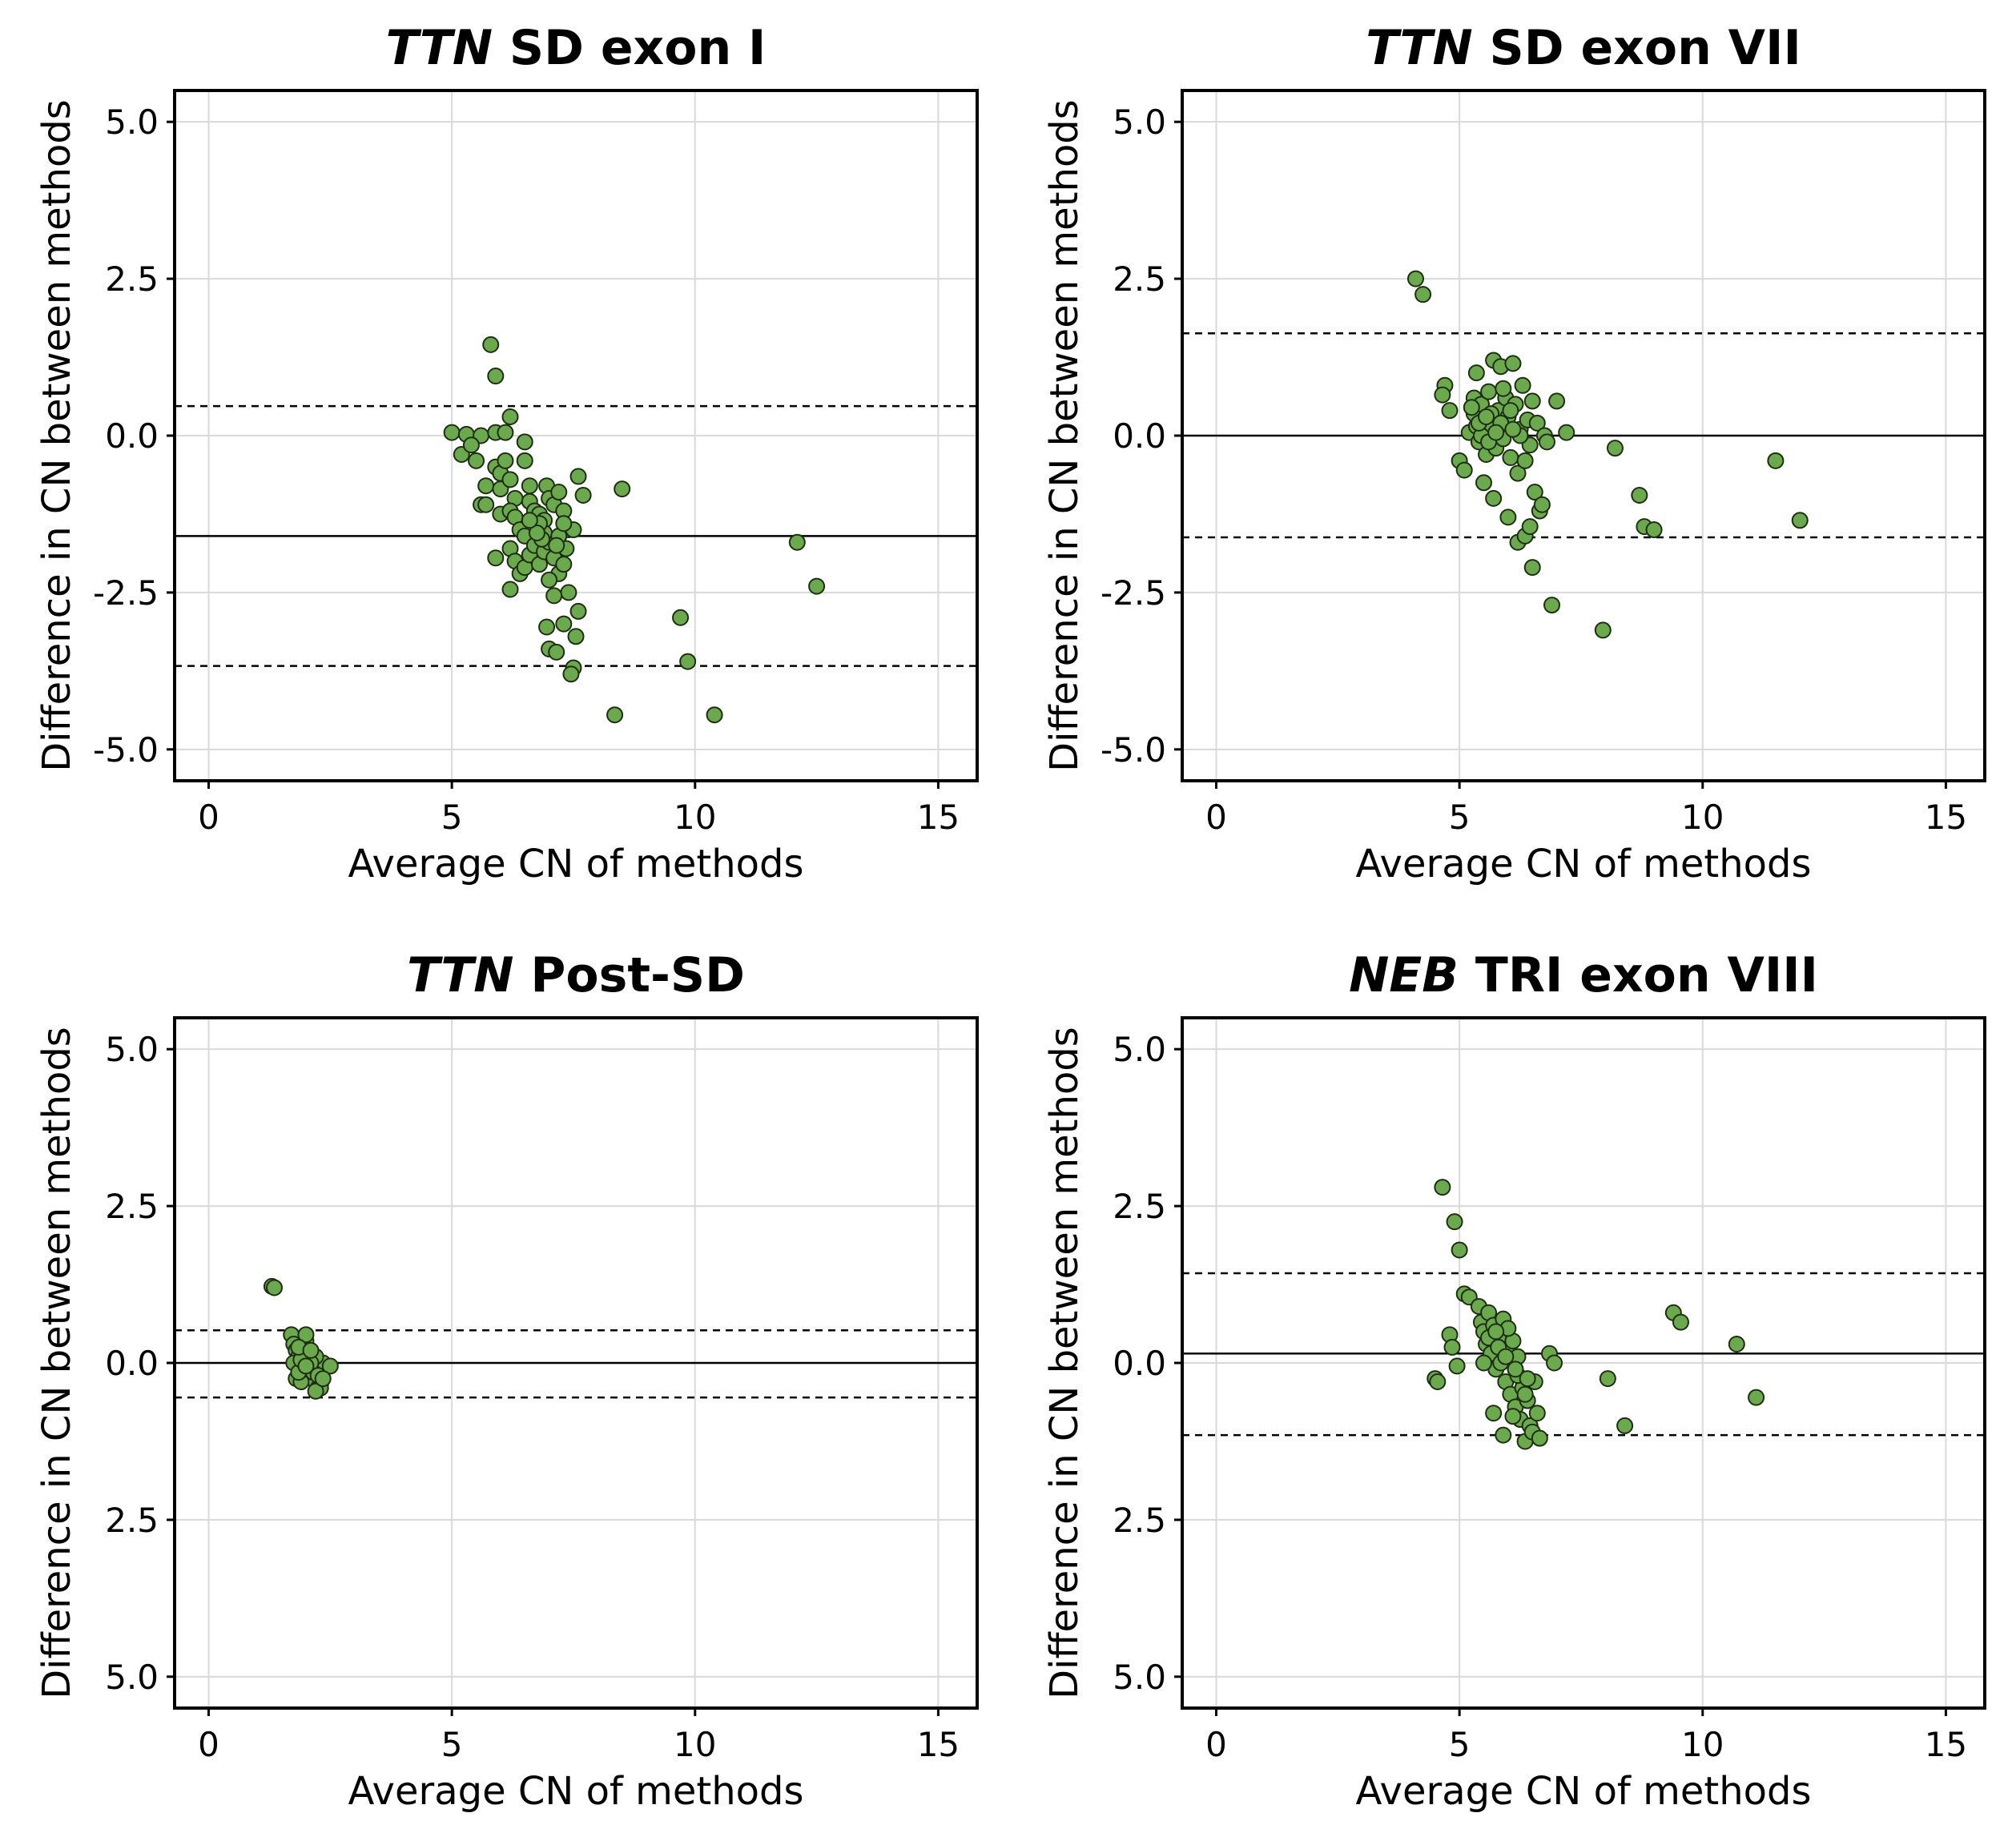  What do you see at coordinates (1133, 750) in the screenshot?
I see `y-tick-label: -5.0` at bounding box center [1133, 750].